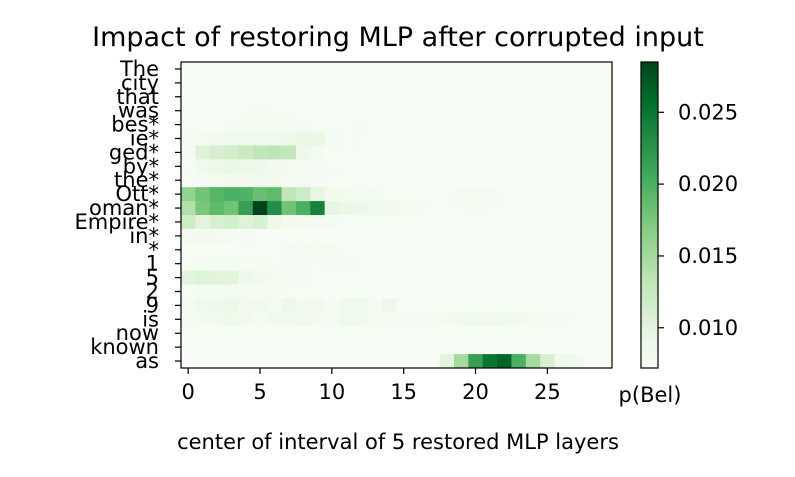 The height and width of the screenshot is (477, 795). What do you see at coordinates (152, 264) in the screenshot?
I see `y-tick-label: 1` at bounding box center [152, 264].